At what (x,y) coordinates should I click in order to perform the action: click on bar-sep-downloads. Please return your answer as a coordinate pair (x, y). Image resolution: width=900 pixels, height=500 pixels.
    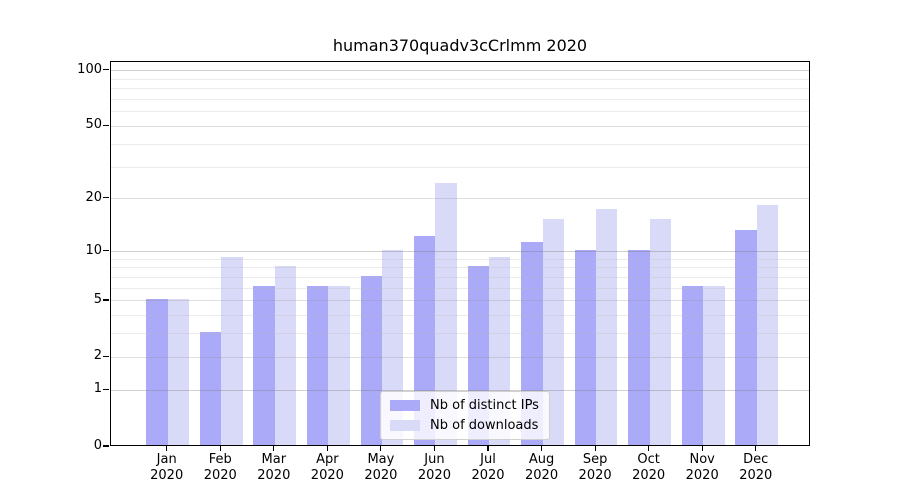
    Looking at the image, I should click on (607, 327).